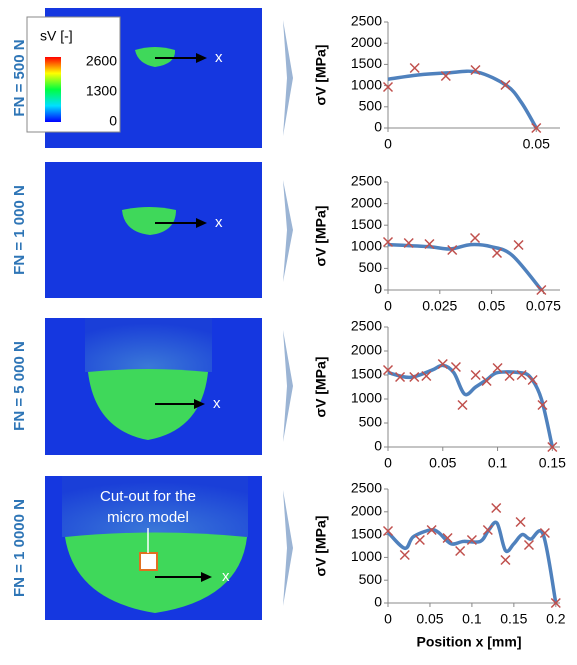 Image resolution: width=577 pixels, height=665 pixels. What do you see at coordinates (113, 121) in the screenshot?
I see `colorbar-tick: 0` at bounding box center [113, 121].